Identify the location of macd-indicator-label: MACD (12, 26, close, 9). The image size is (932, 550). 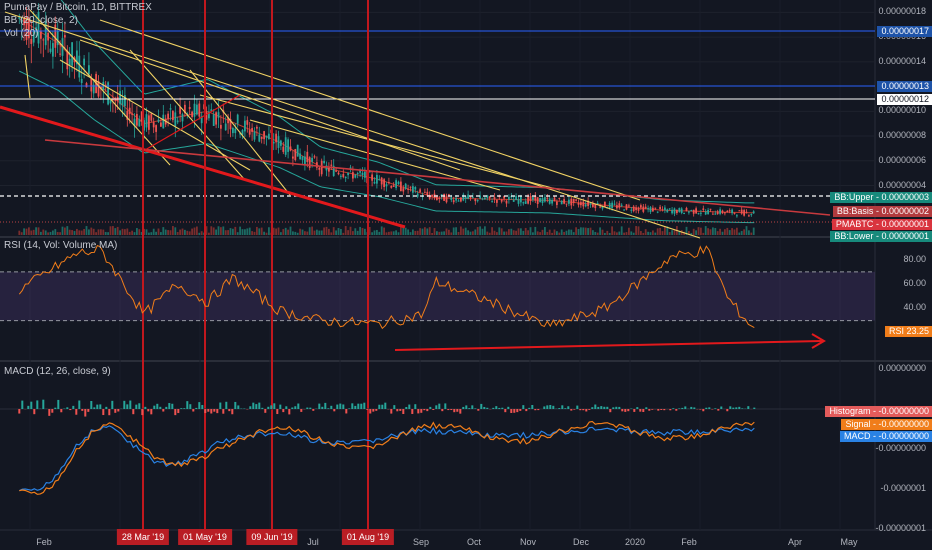
(57, 371).